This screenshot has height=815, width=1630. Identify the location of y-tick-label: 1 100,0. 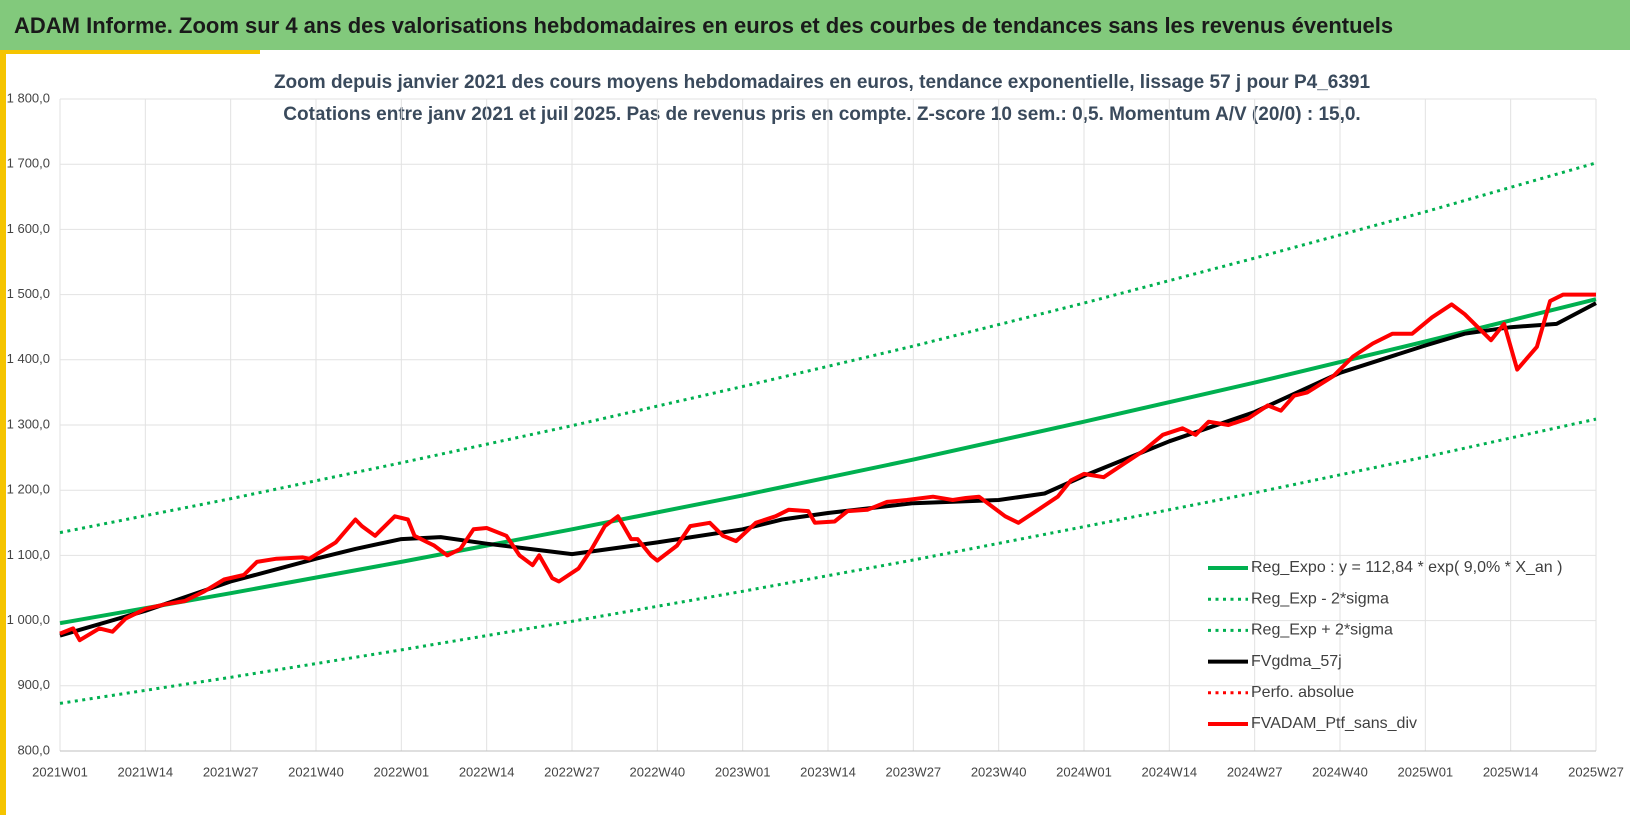
(28, 554).